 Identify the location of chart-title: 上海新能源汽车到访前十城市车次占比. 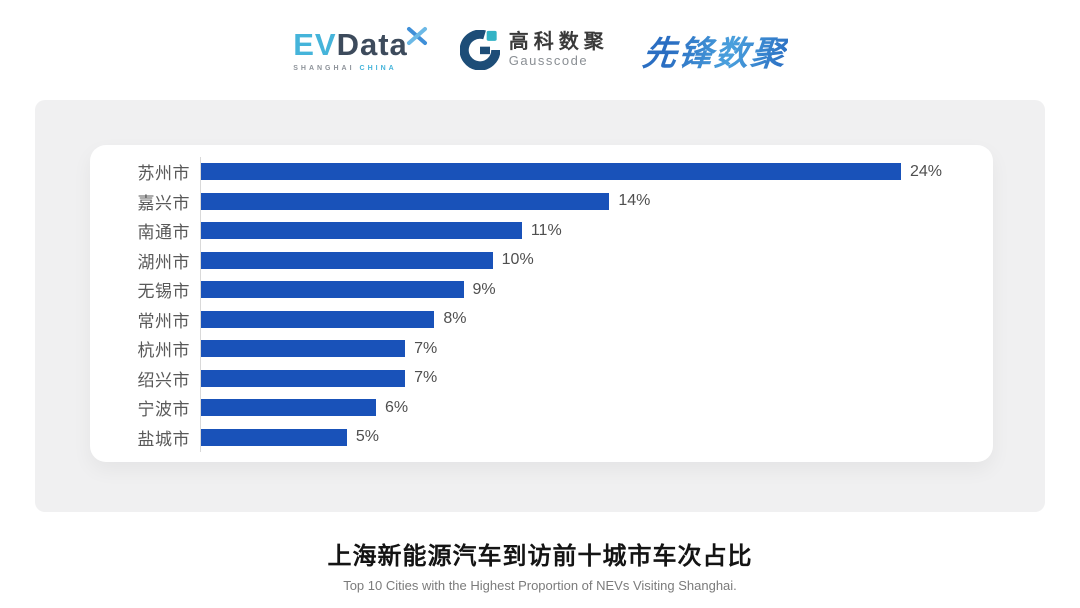
(540, 556).